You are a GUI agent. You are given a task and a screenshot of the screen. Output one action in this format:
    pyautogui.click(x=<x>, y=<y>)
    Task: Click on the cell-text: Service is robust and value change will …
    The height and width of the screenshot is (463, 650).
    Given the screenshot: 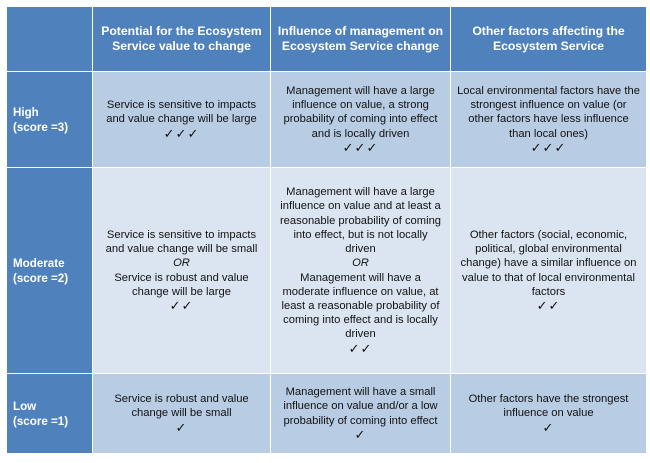 What is the action you would take?
    pyautogui.click(x=181, y=406)
    